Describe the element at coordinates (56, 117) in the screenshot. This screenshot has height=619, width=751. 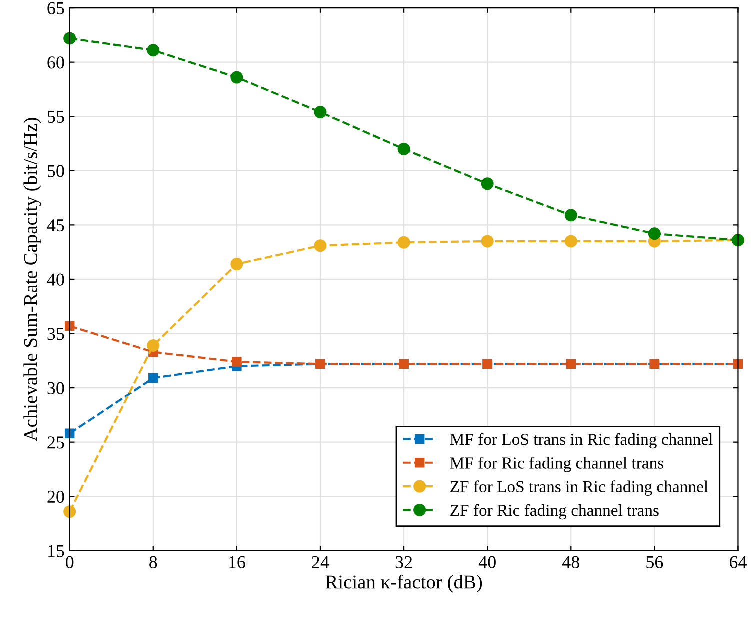
I see `y-tick-label: 55` at that location.